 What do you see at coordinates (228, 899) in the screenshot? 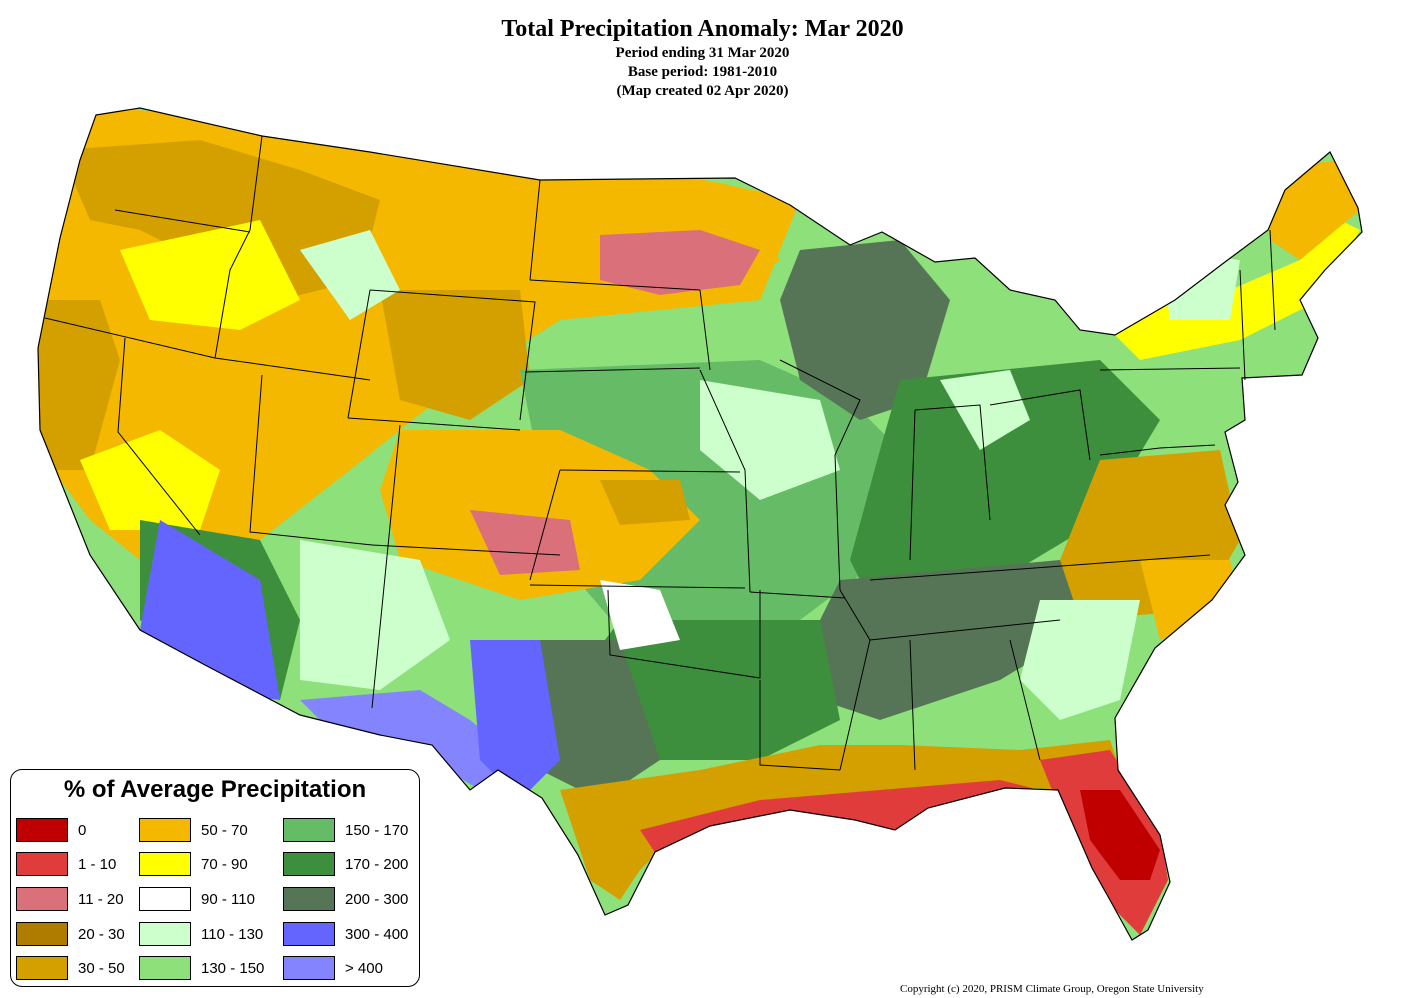
I see `legend-label: 90 - 110` at bounding box center [228, 899].